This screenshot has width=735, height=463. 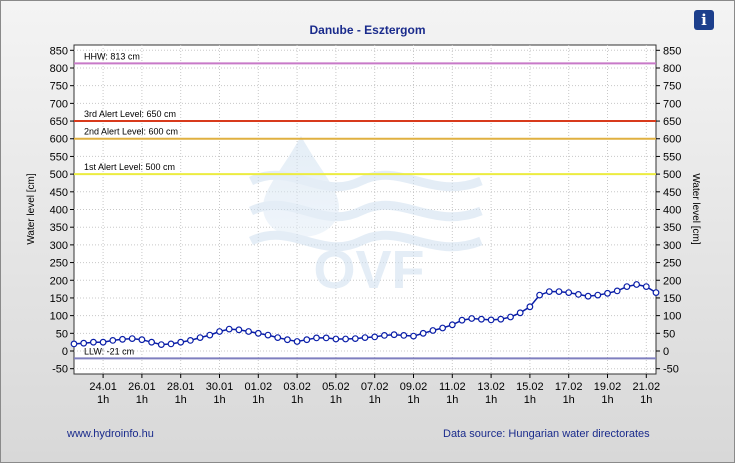 What do you see at coordinates (672, 140) in the screenshot?
I see `y-tick-label-right: 600` at bounding box center [672, 140].